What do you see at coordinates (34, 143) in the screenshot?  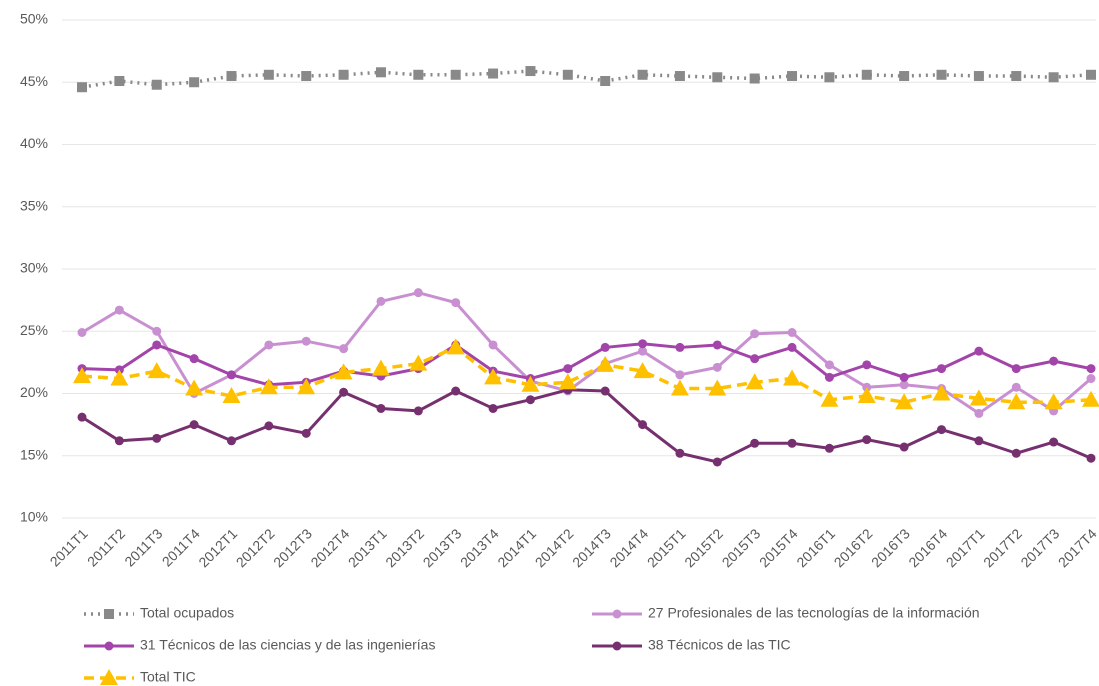 I see `y-tick-label: 40%` at bounding box center [34, 143].